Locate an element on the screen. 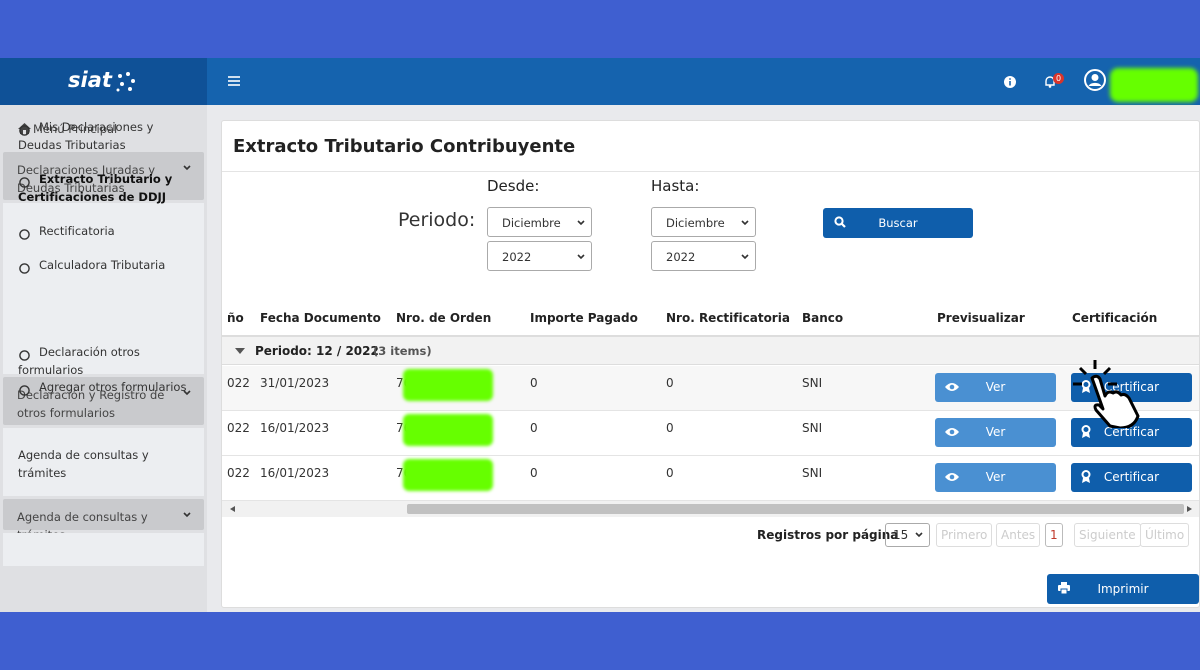  select-to-month: Diciembre is located at coordinates (703, 222).